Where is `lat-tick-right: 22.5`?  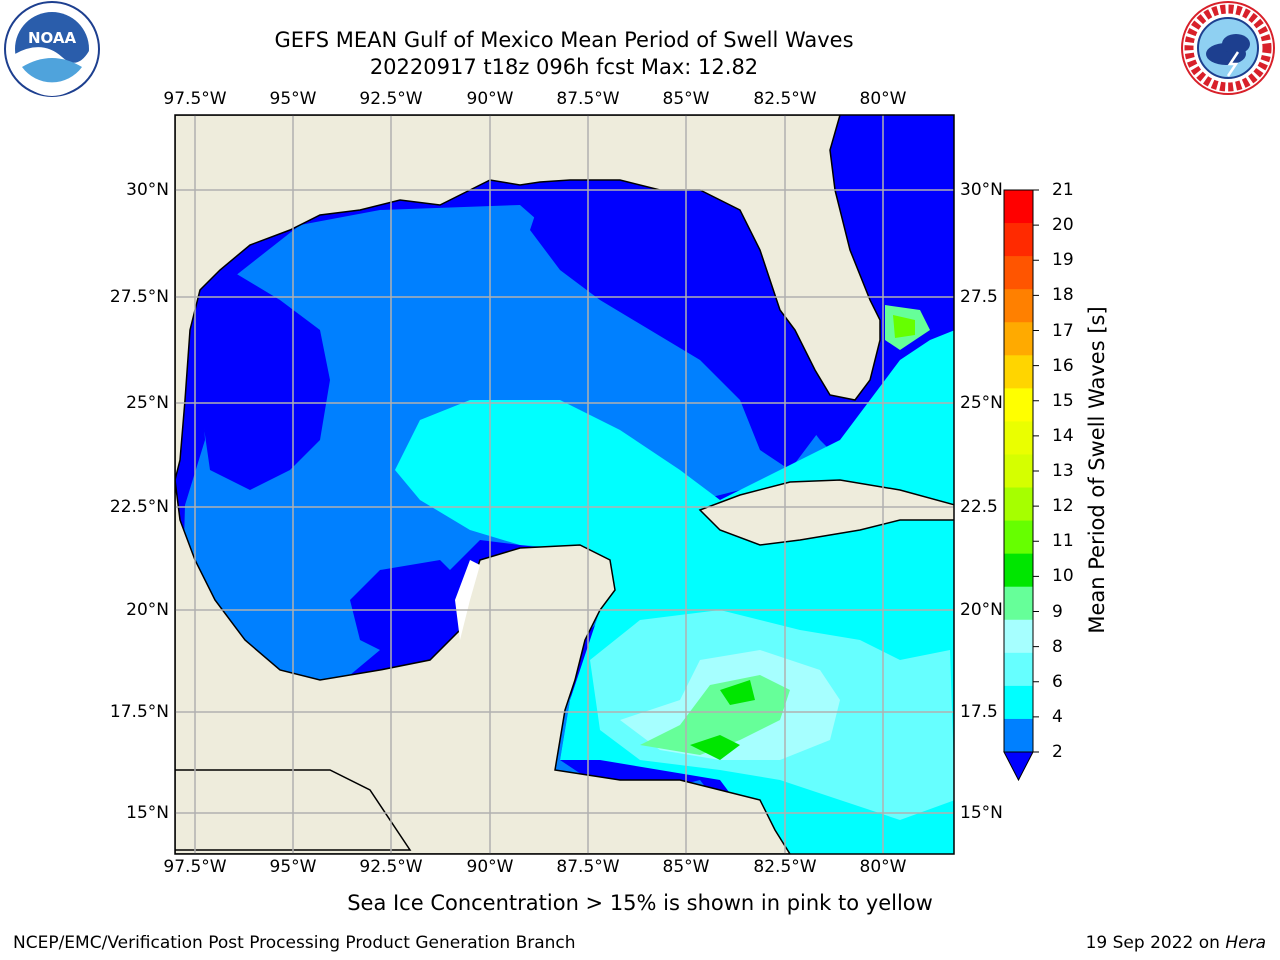
lat-tick-right: 22.5 is located at coordinates (979, 507).